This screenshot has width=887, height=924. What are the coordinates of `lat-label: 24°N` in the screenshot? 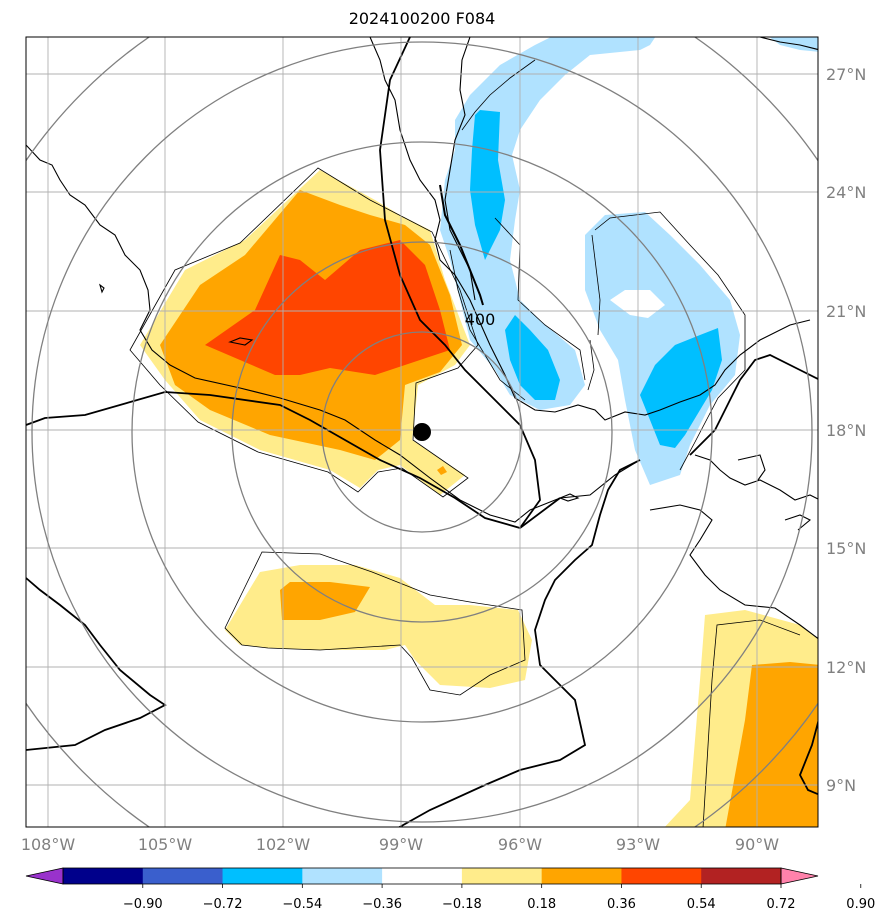 It's located at (846, 192).